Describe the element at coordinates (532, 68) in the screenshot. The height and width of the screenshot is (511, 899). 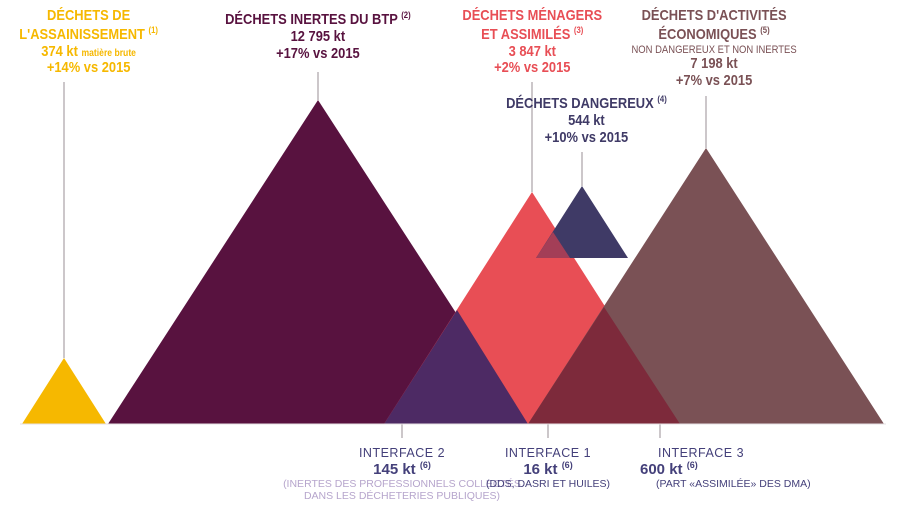
I see `menagers-change: +2% vs 2015` at that location.